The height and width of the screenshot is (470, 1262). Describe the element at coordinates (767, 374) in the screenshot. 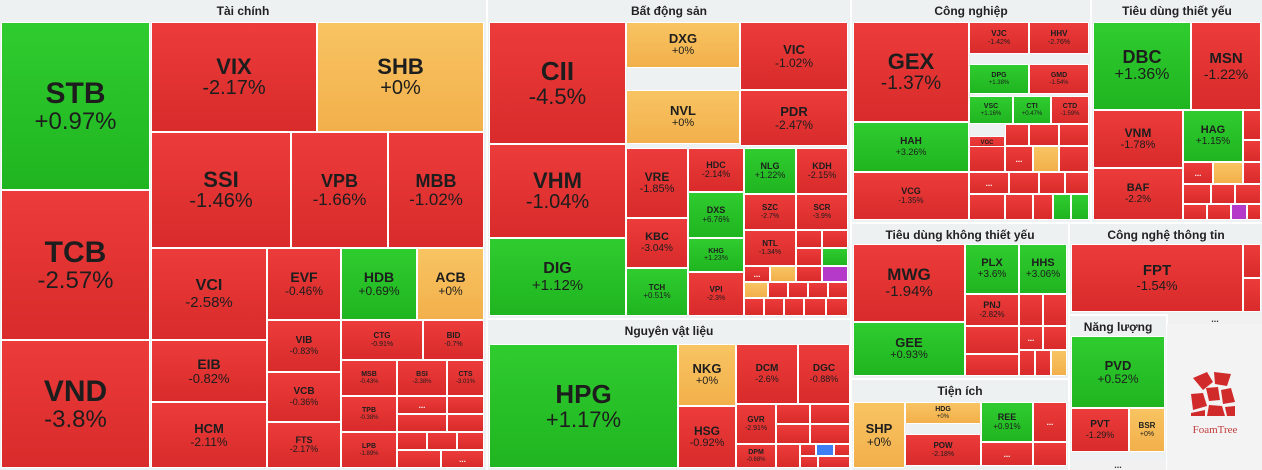

I see `stock-cell-dcm: DCM -2.6%` at that location.